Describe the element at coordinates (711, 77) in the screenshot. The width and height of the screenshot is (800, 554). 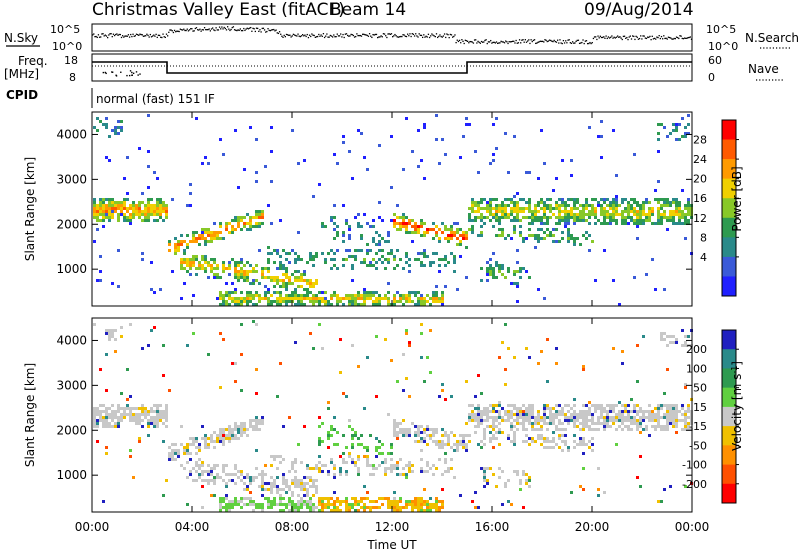
I see `nave-tick-bottom: 0` at that location.